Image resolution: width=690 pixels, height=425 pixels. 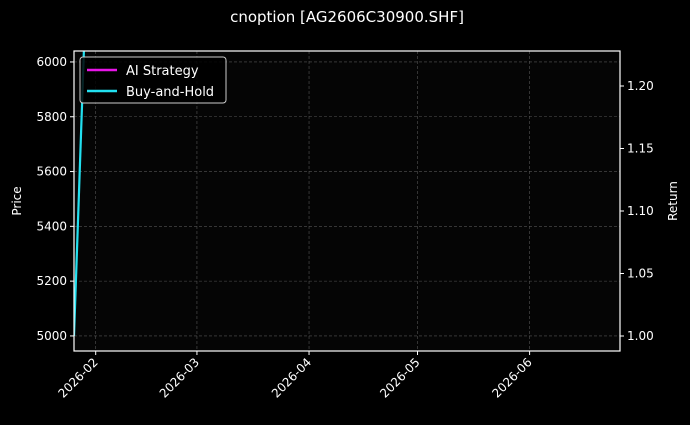 What do you see at coordinates (640, 211) in the screenshot?
I see `y-right-tick-label: 1.10` at bounding box center [640, 211].